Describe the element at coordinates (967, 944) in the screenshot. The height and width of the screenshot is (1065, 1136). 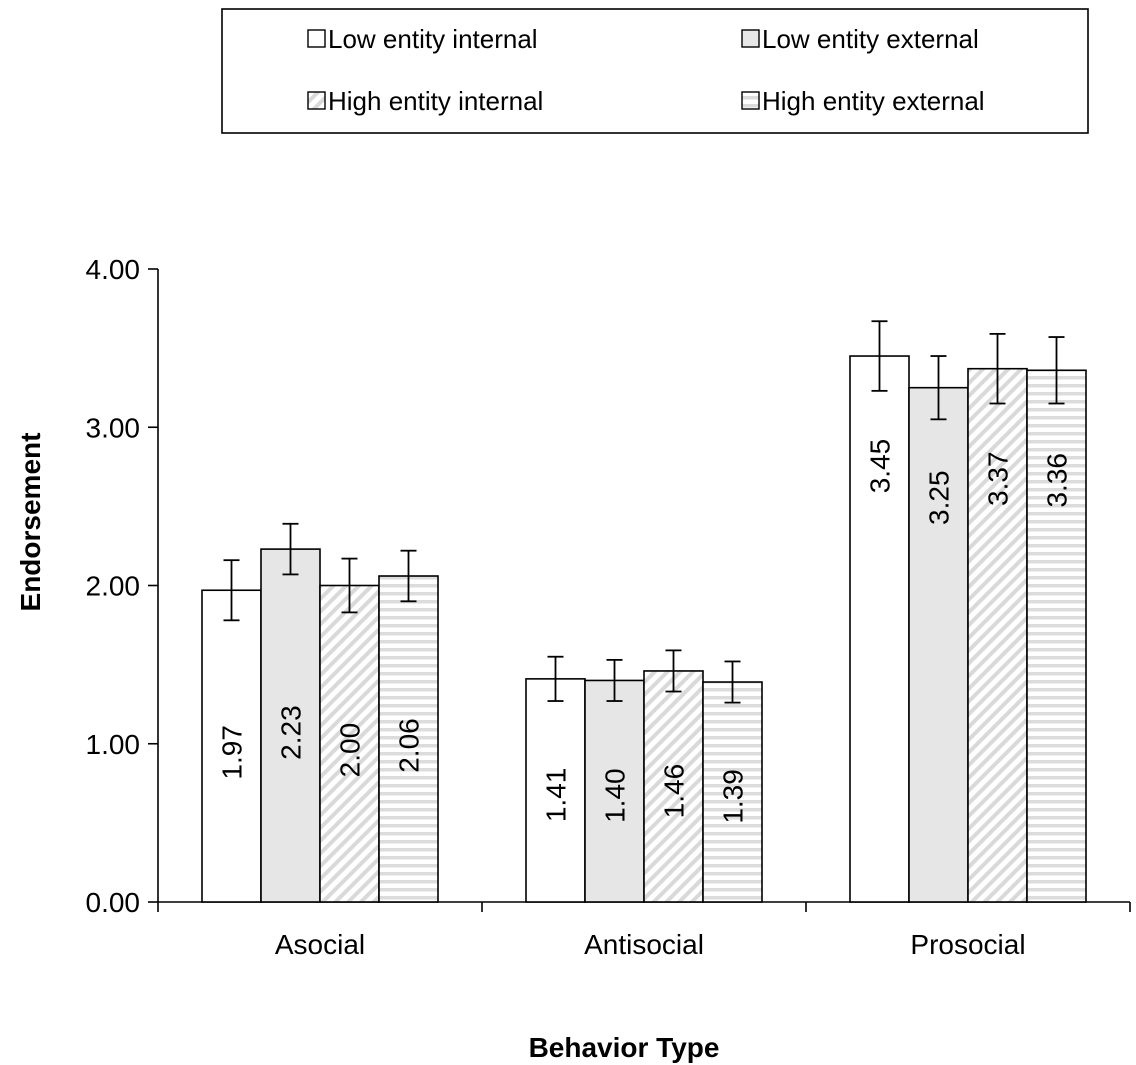
I see `category-label: Prosocial` at that location.